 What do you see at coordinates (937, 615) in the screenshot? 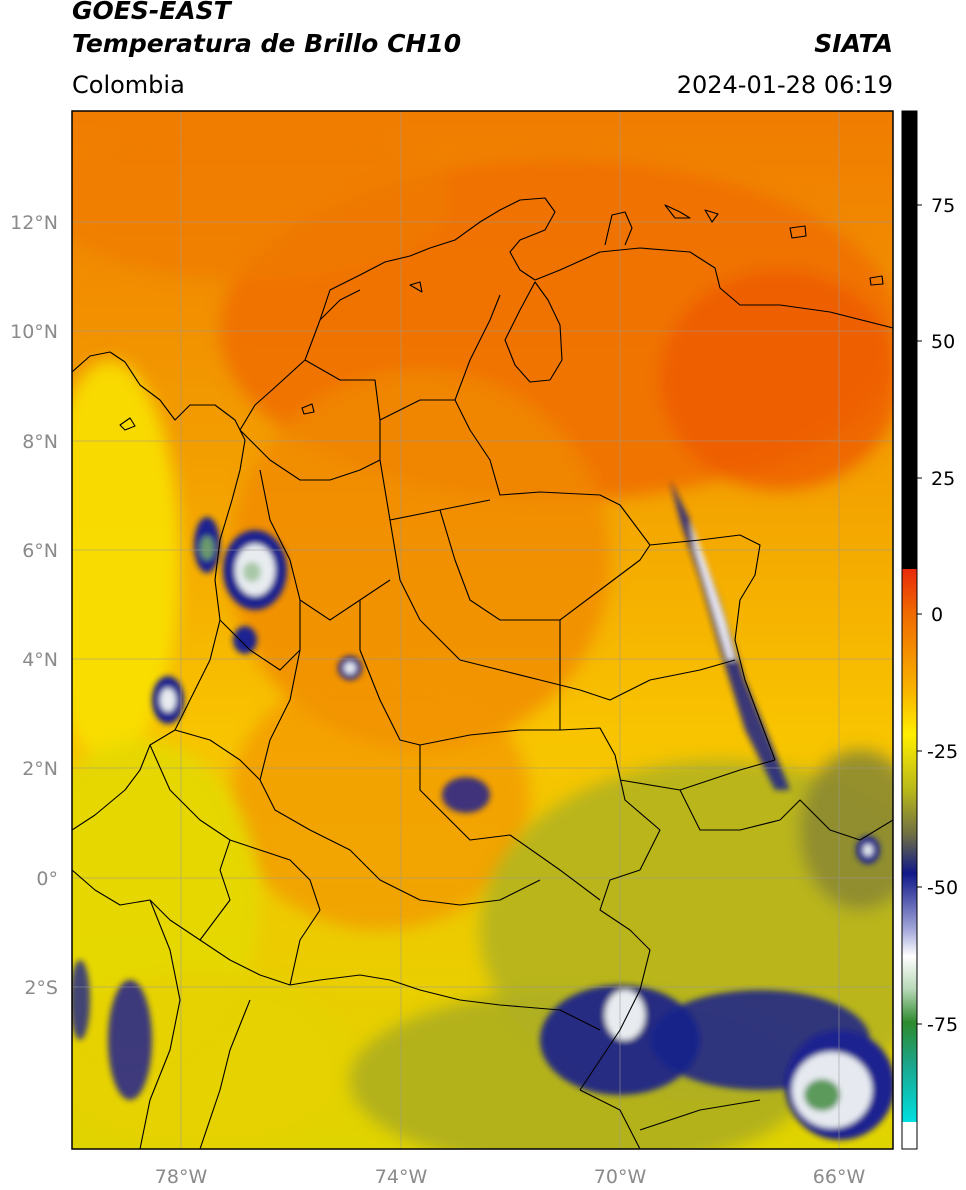
I see `colorbar-tick-label: 0` at bounding box center [937, 615].